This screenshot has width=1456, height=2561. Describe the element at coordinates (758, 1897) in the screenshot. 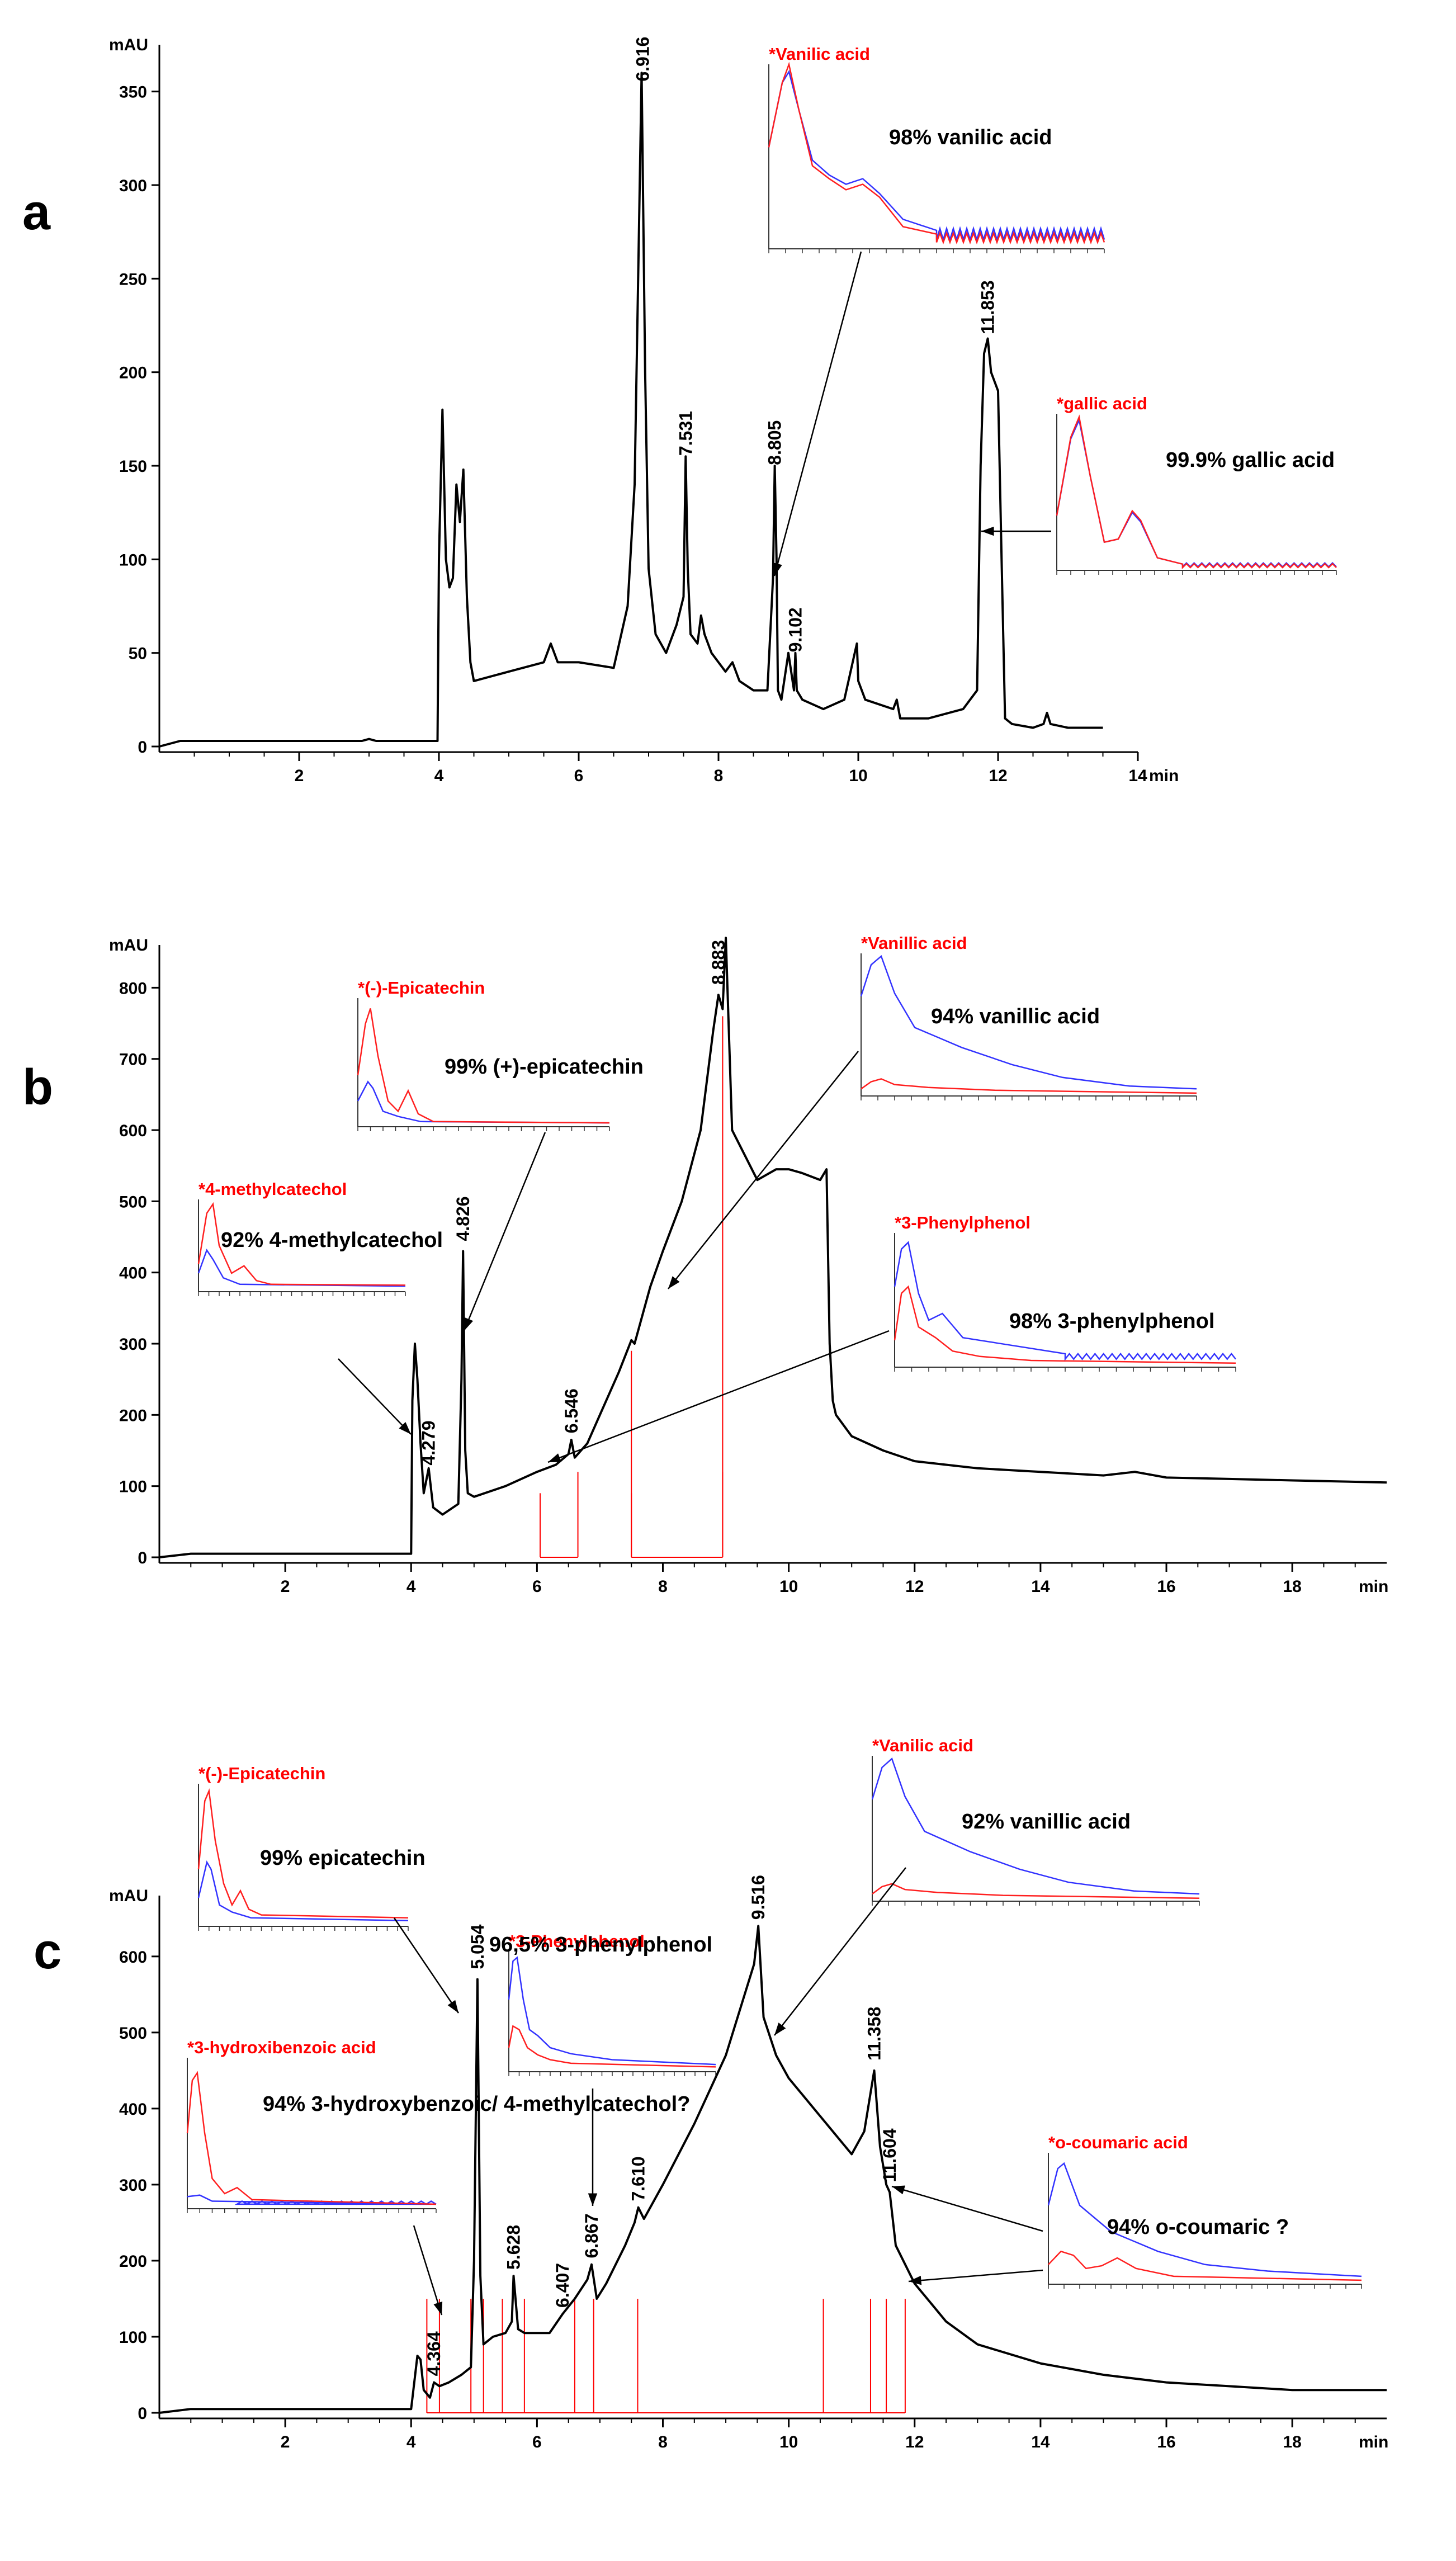

I see `peak-label: 9.516` at that location.